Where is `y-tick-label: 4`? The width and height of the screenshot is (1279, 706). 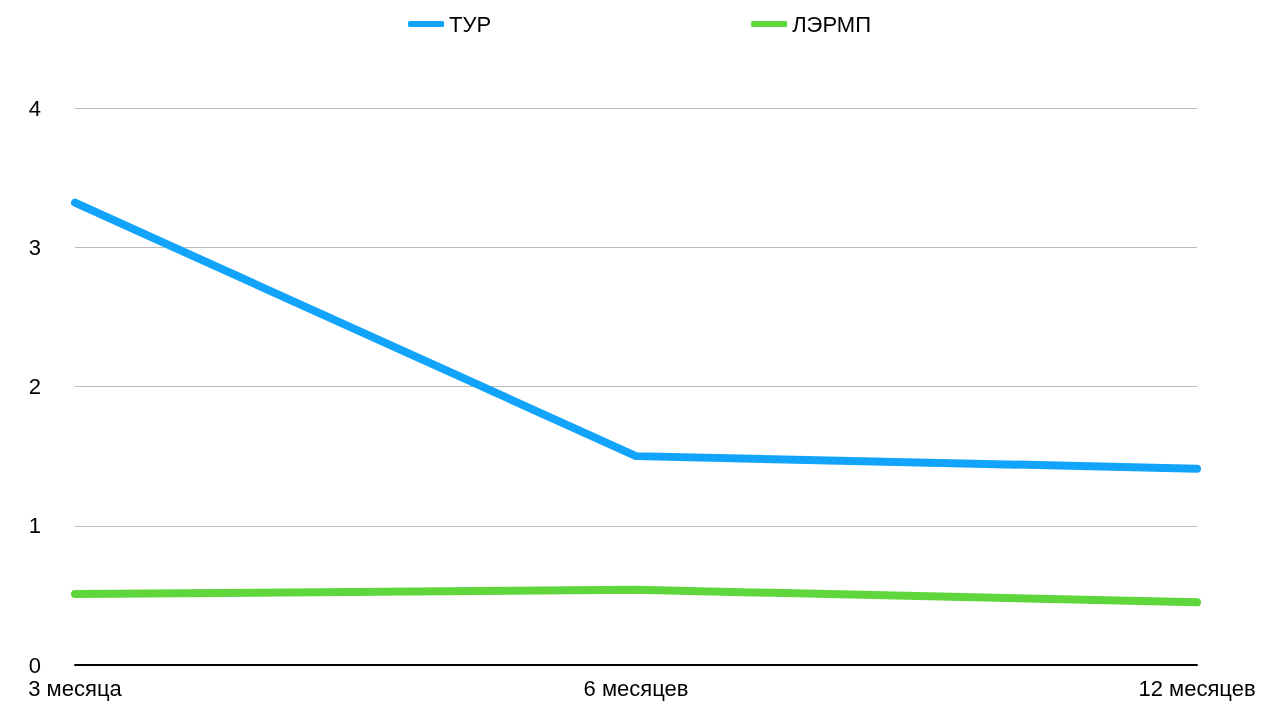 y-tick-label: 4 is located at coordinates (34, 108).